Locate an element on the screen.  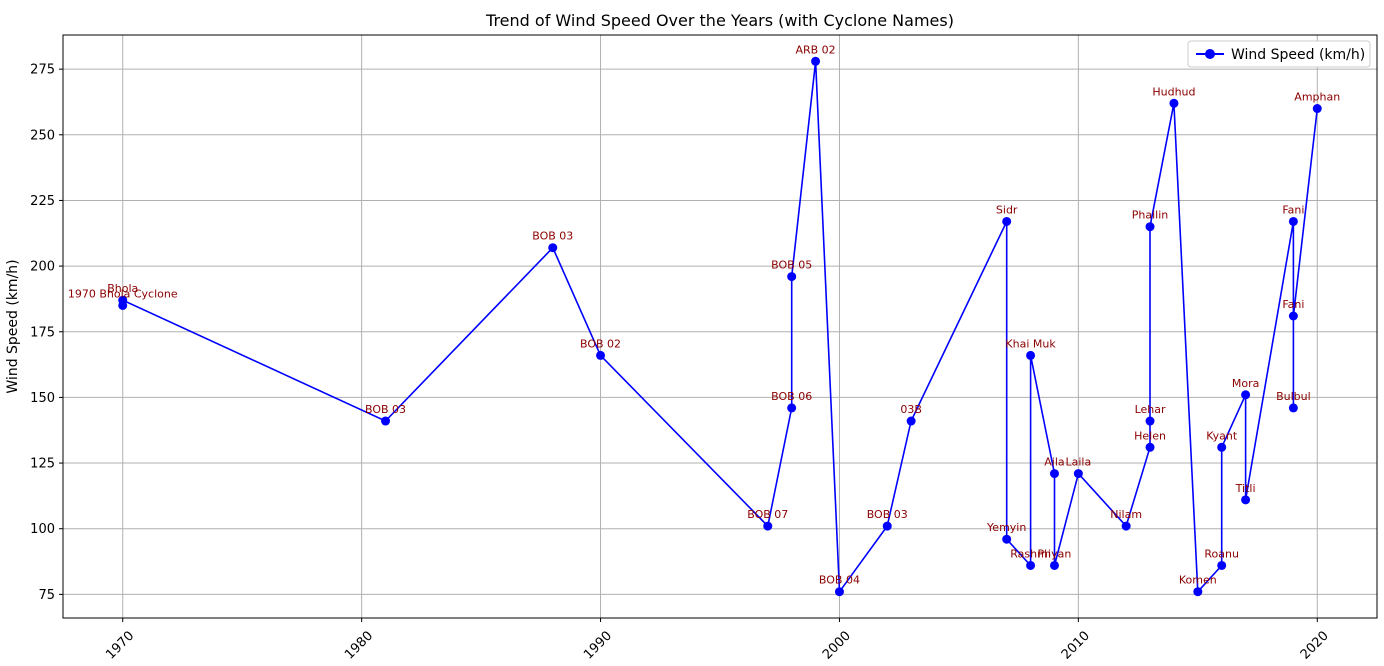
legend-marker-swatch is located at coordinates (1210, 54).